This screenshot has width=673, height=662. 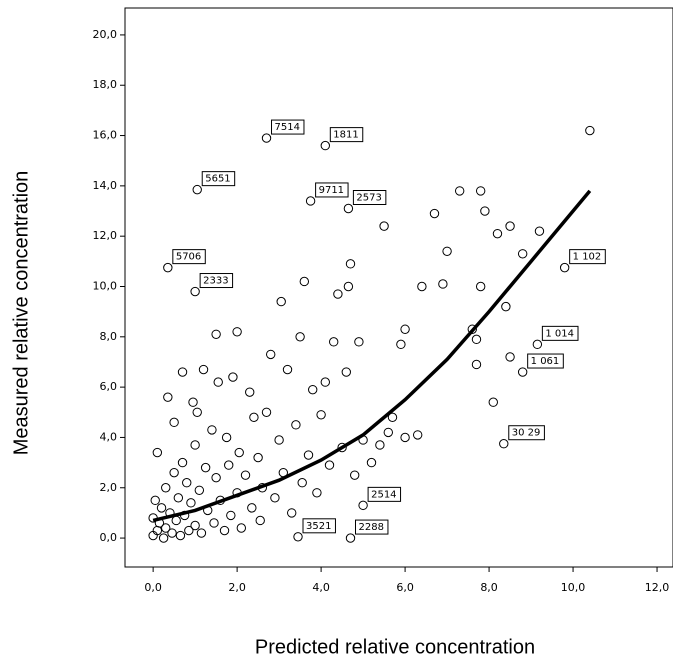 What do you see at coordinates (405, 587) in the screenshot?
I see `x-tick-label: 6,0` at bounding box center [405, 587].